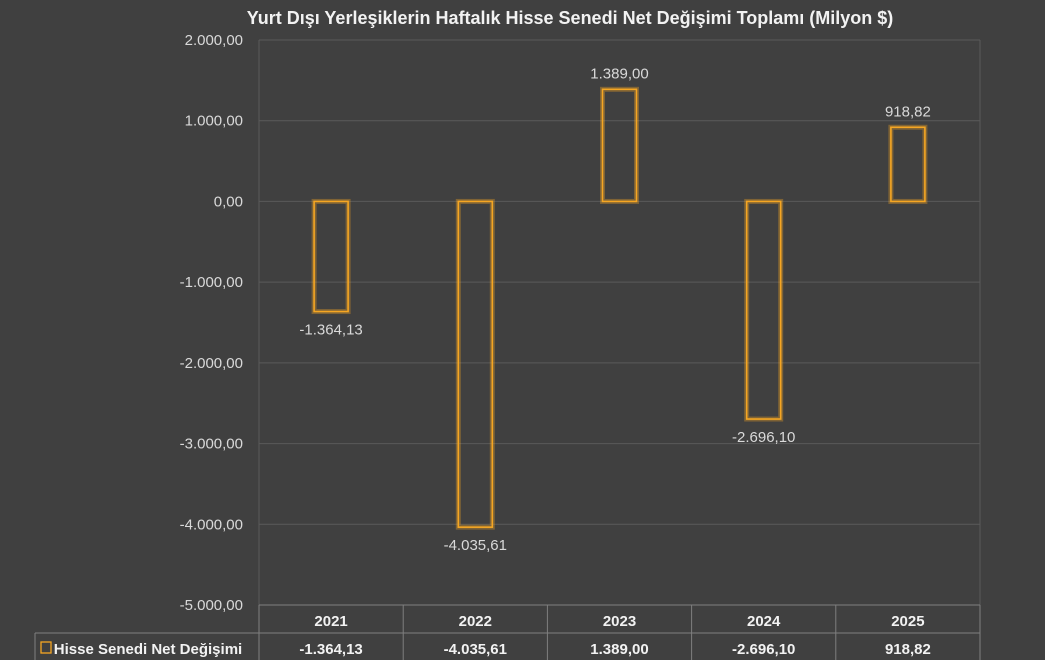 This screenshot has width=1045, height=660. Describe the element at coordinates (619, 73) in the screenshot. I see `data-label: 1.389,00` at that location.